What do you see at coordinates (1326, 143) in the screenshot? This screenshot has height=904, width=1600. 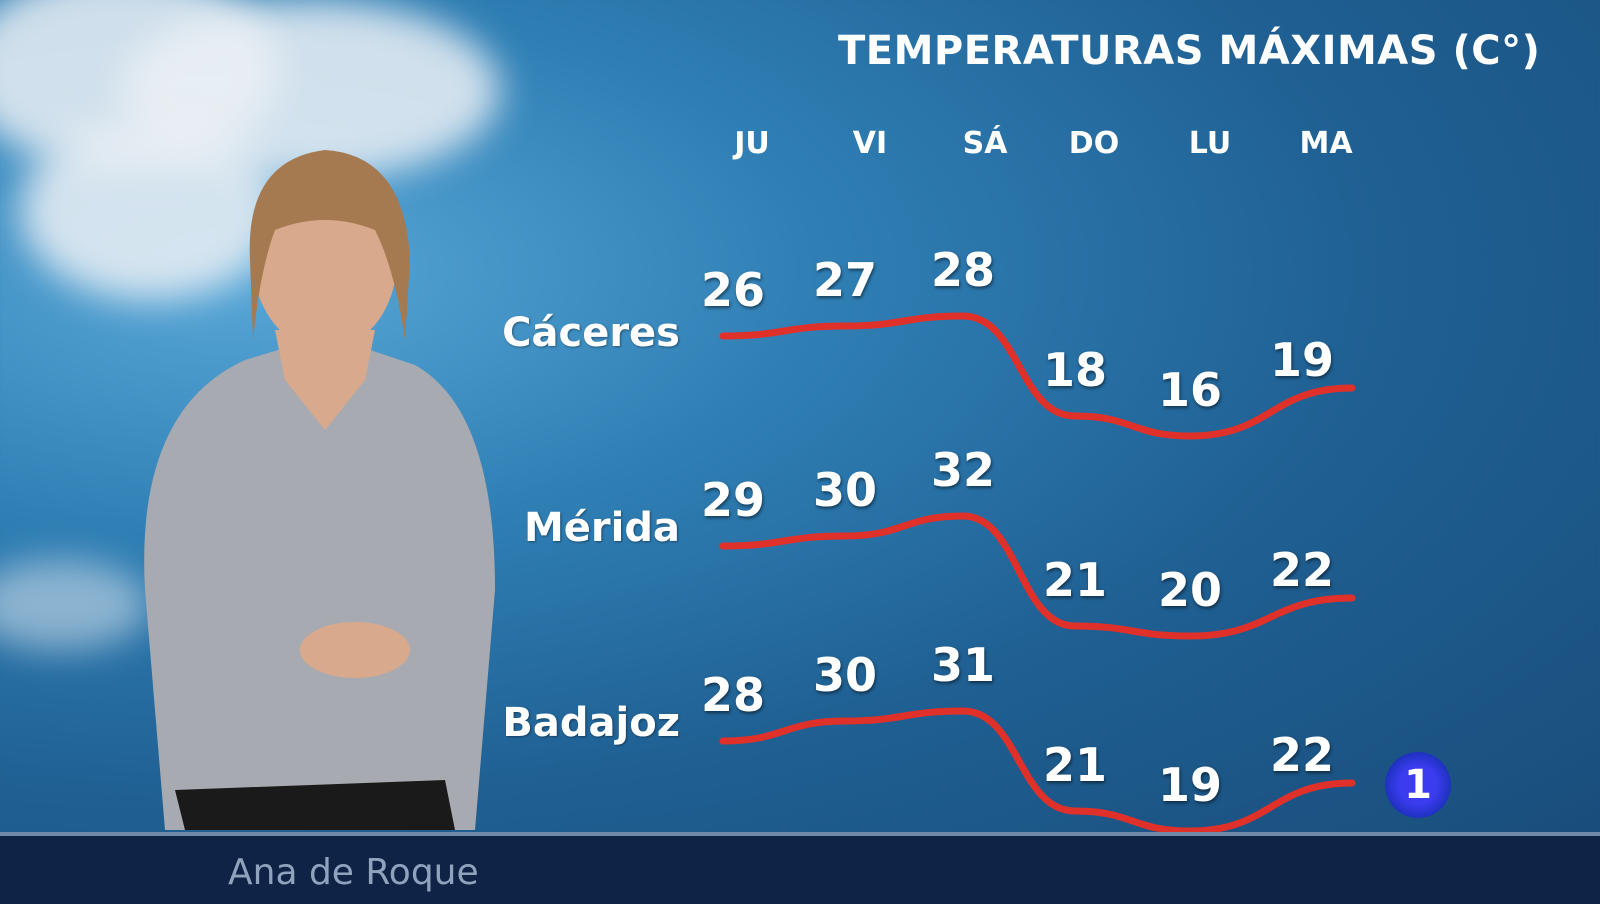 I see `day-label: MA` at bounding box center [1326, 143].